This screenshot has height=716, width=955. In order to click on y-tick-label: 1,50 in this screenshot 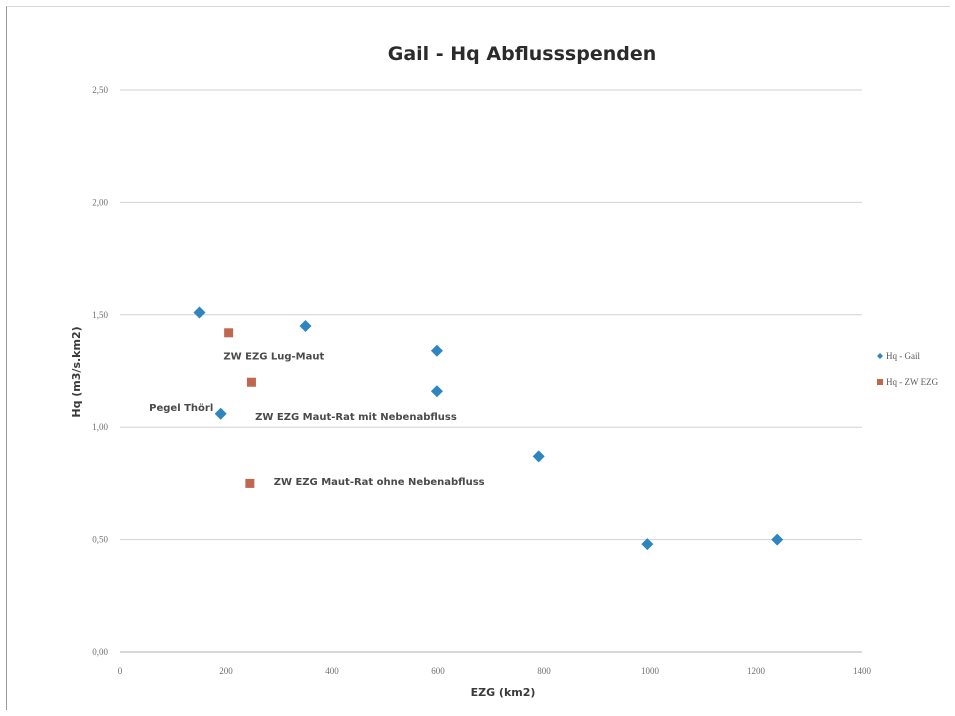, I will do `click(100, 315)`.